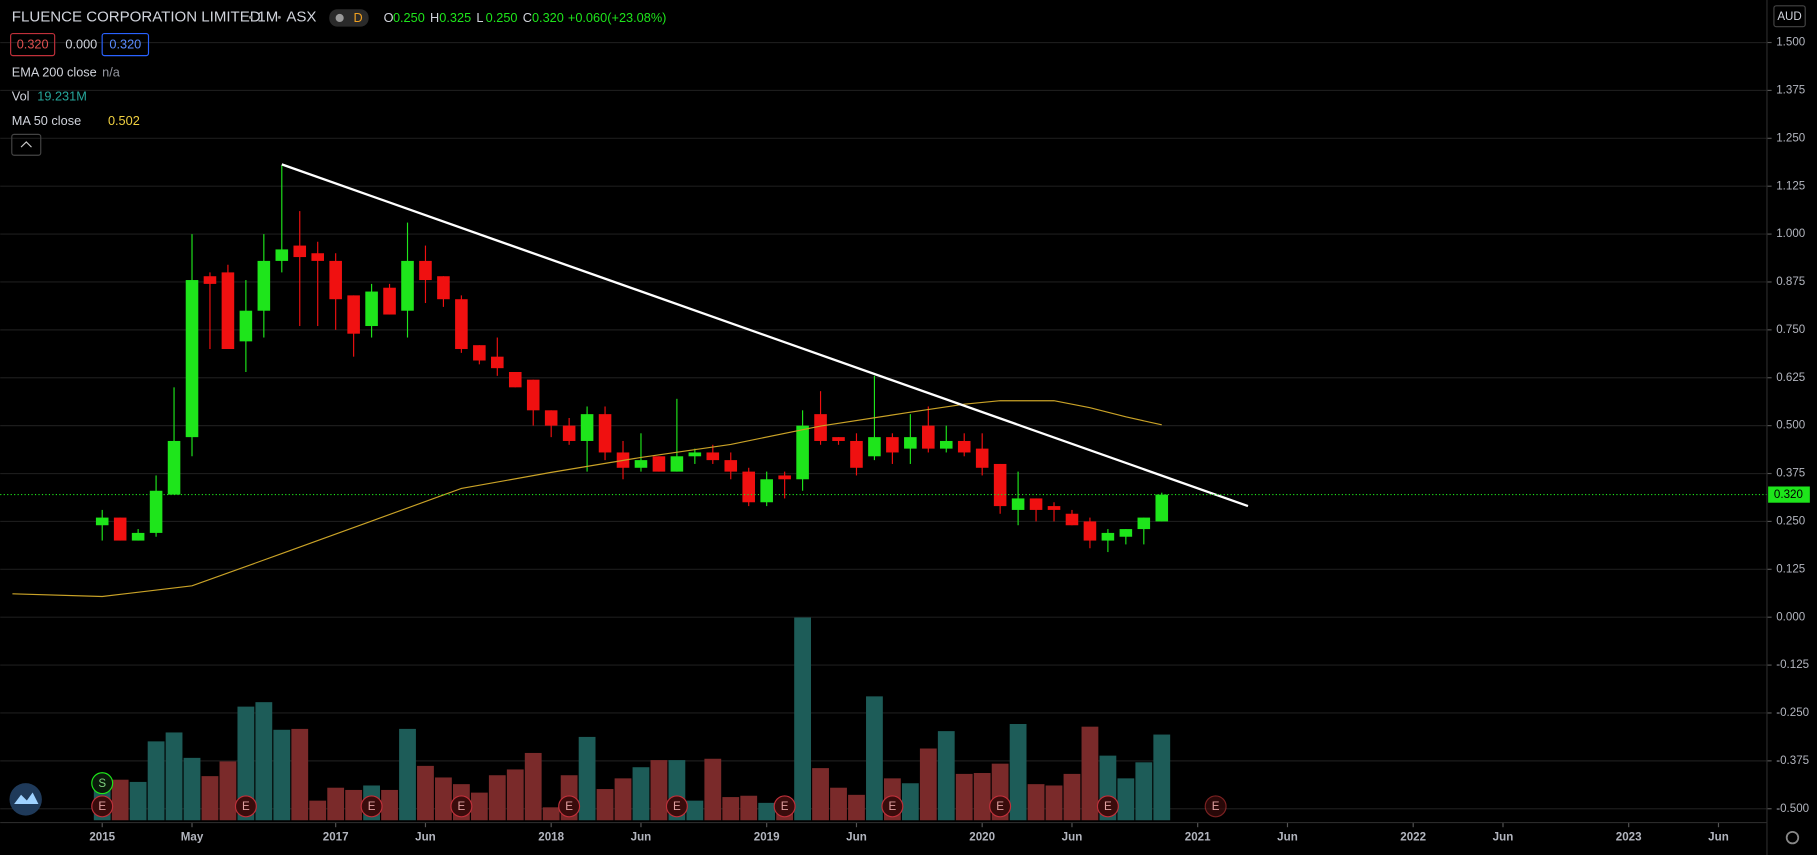  Describe the element at coordinates (81, 44) in the screenshot. I see `spread: 0.000` at that location.